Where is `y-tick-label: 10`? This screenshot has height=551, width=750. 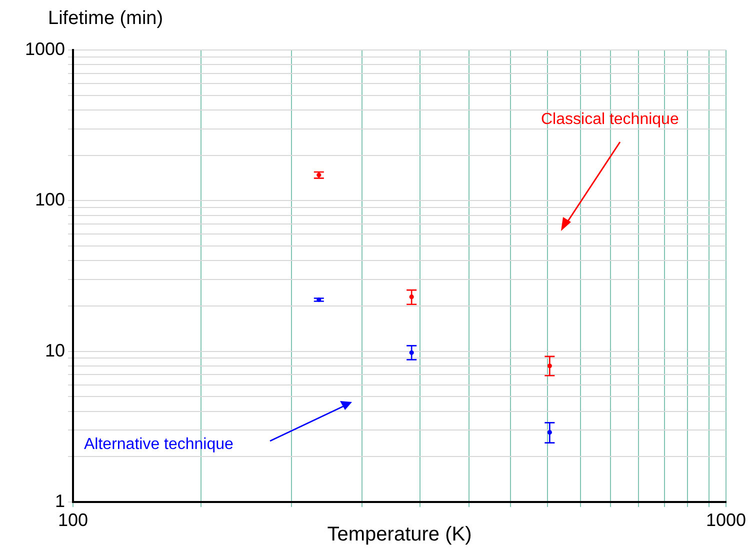 y-tick-label: 10 is located at coordinates (54, 350).